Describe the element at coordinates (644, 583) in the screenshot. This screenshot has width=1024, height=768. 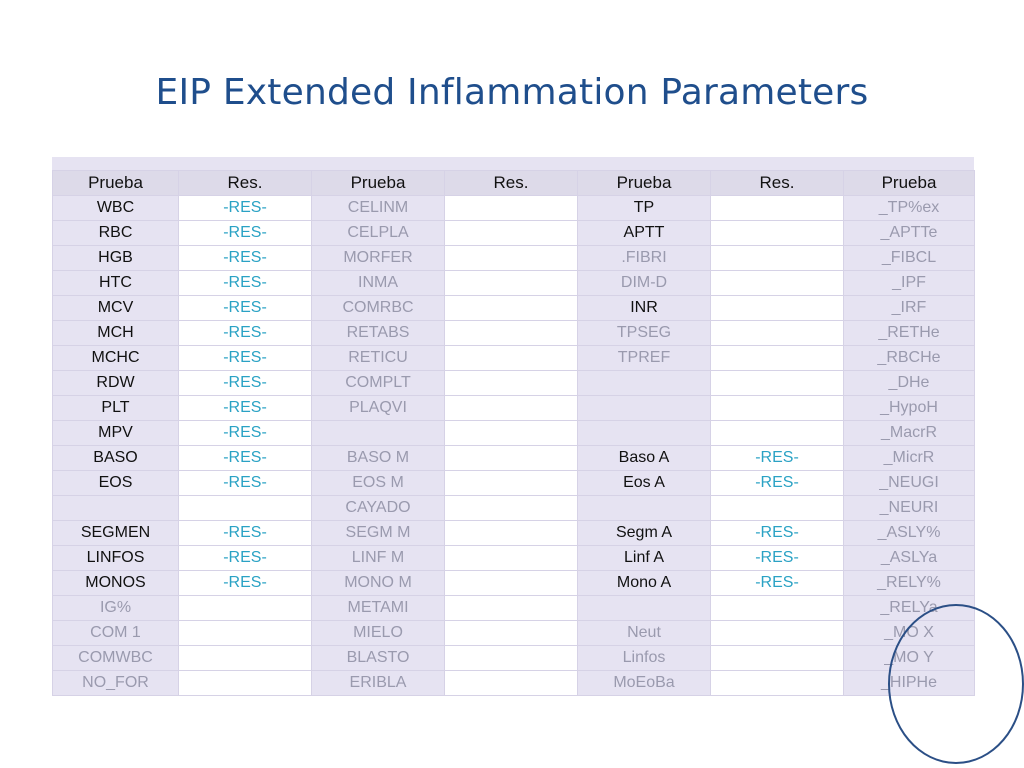
I see `test-cell: Mono A` at that location.